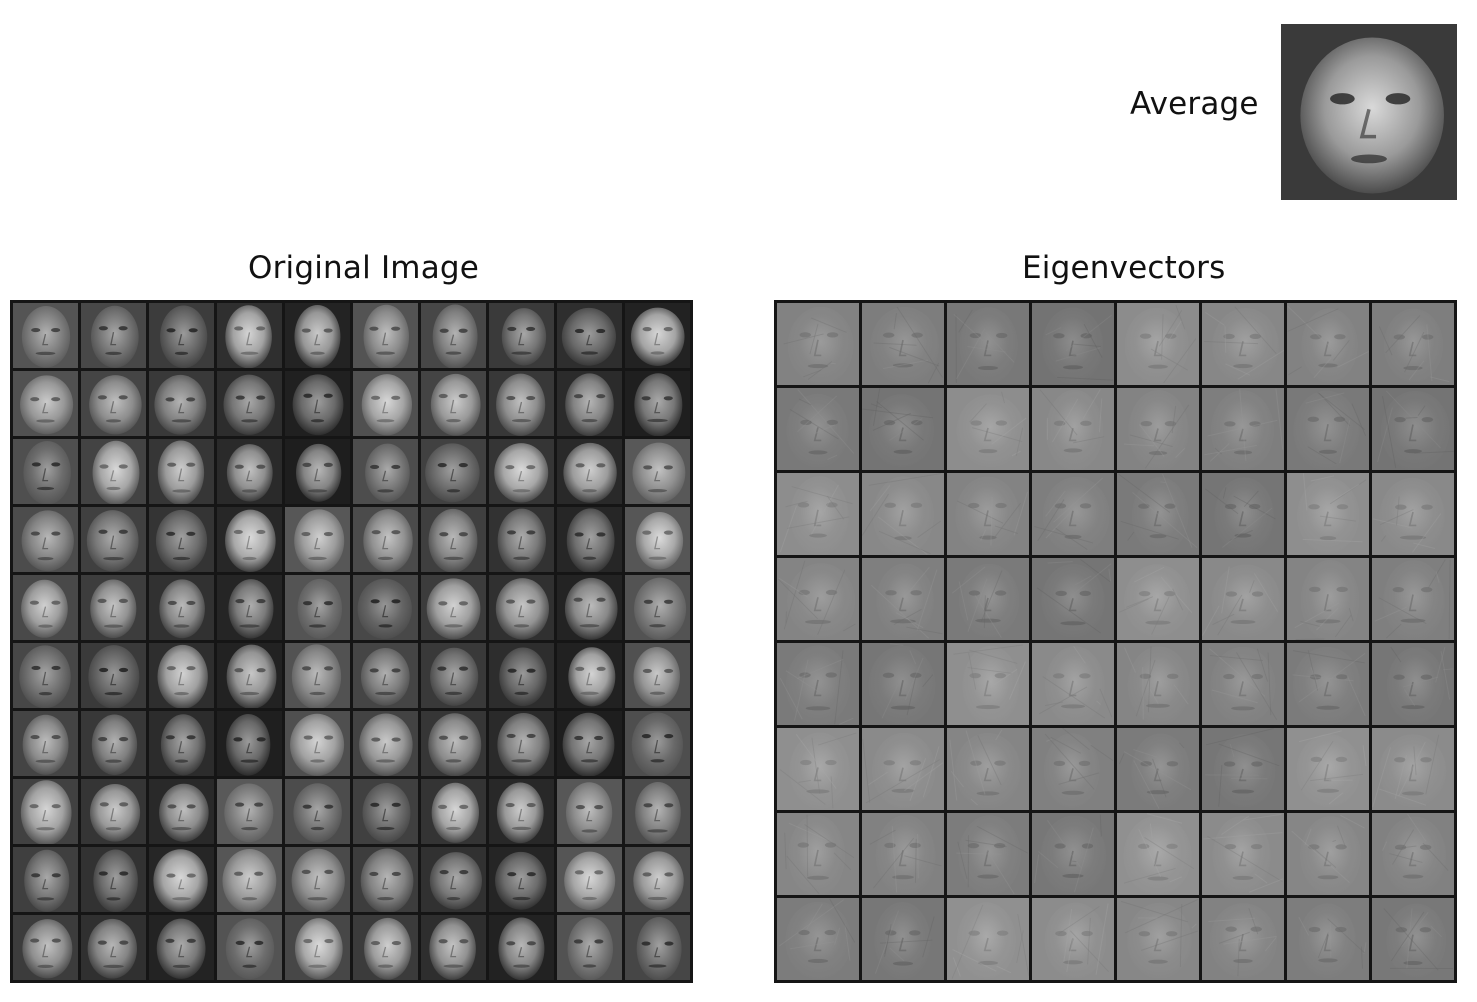  I want to click on eigenvectors-title: Eigenvectors, so click(1124, 268).